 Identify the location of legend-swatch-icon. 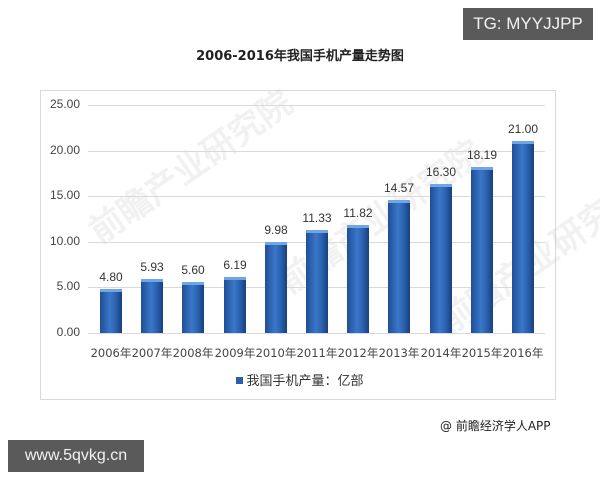
(240, 380).